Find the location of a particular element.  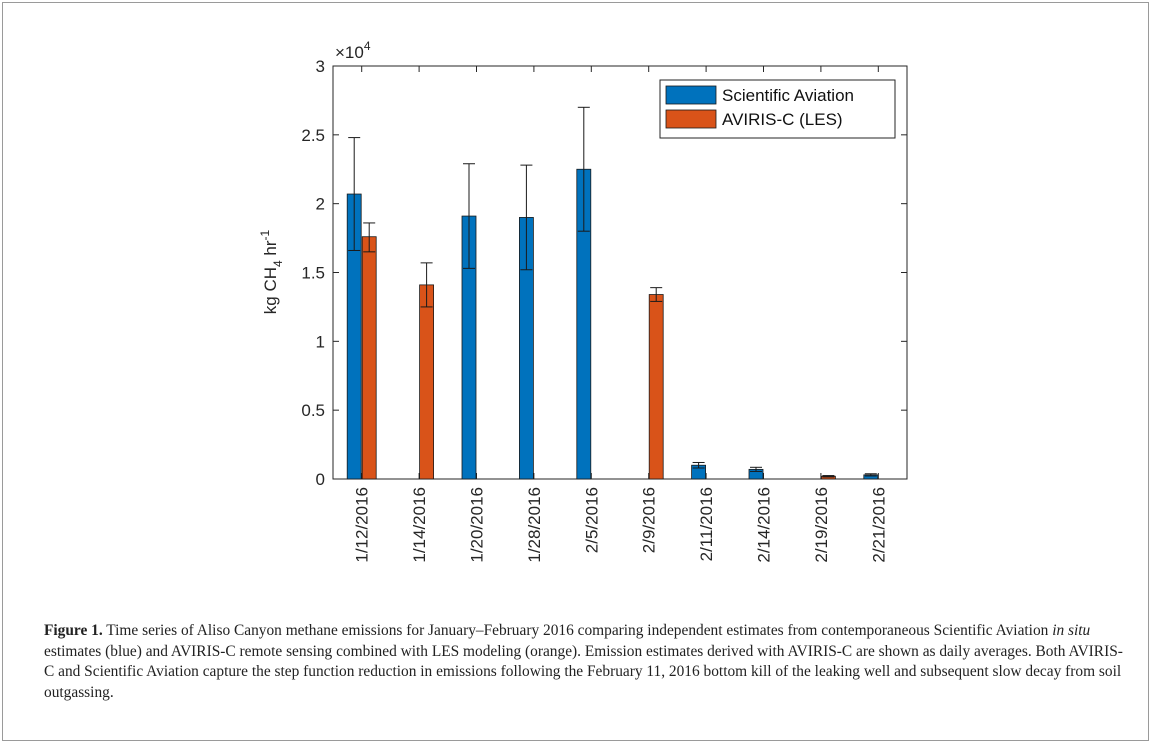

y-exponent-label: ×10⁴ is located at coordinates (353, 50).